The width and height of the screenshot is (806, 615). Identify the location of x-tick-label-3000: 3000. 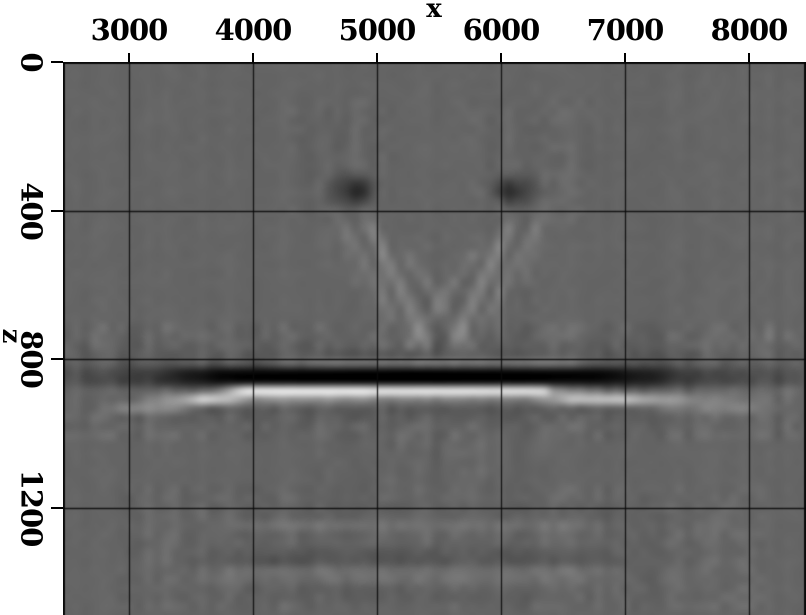
(129, 30).